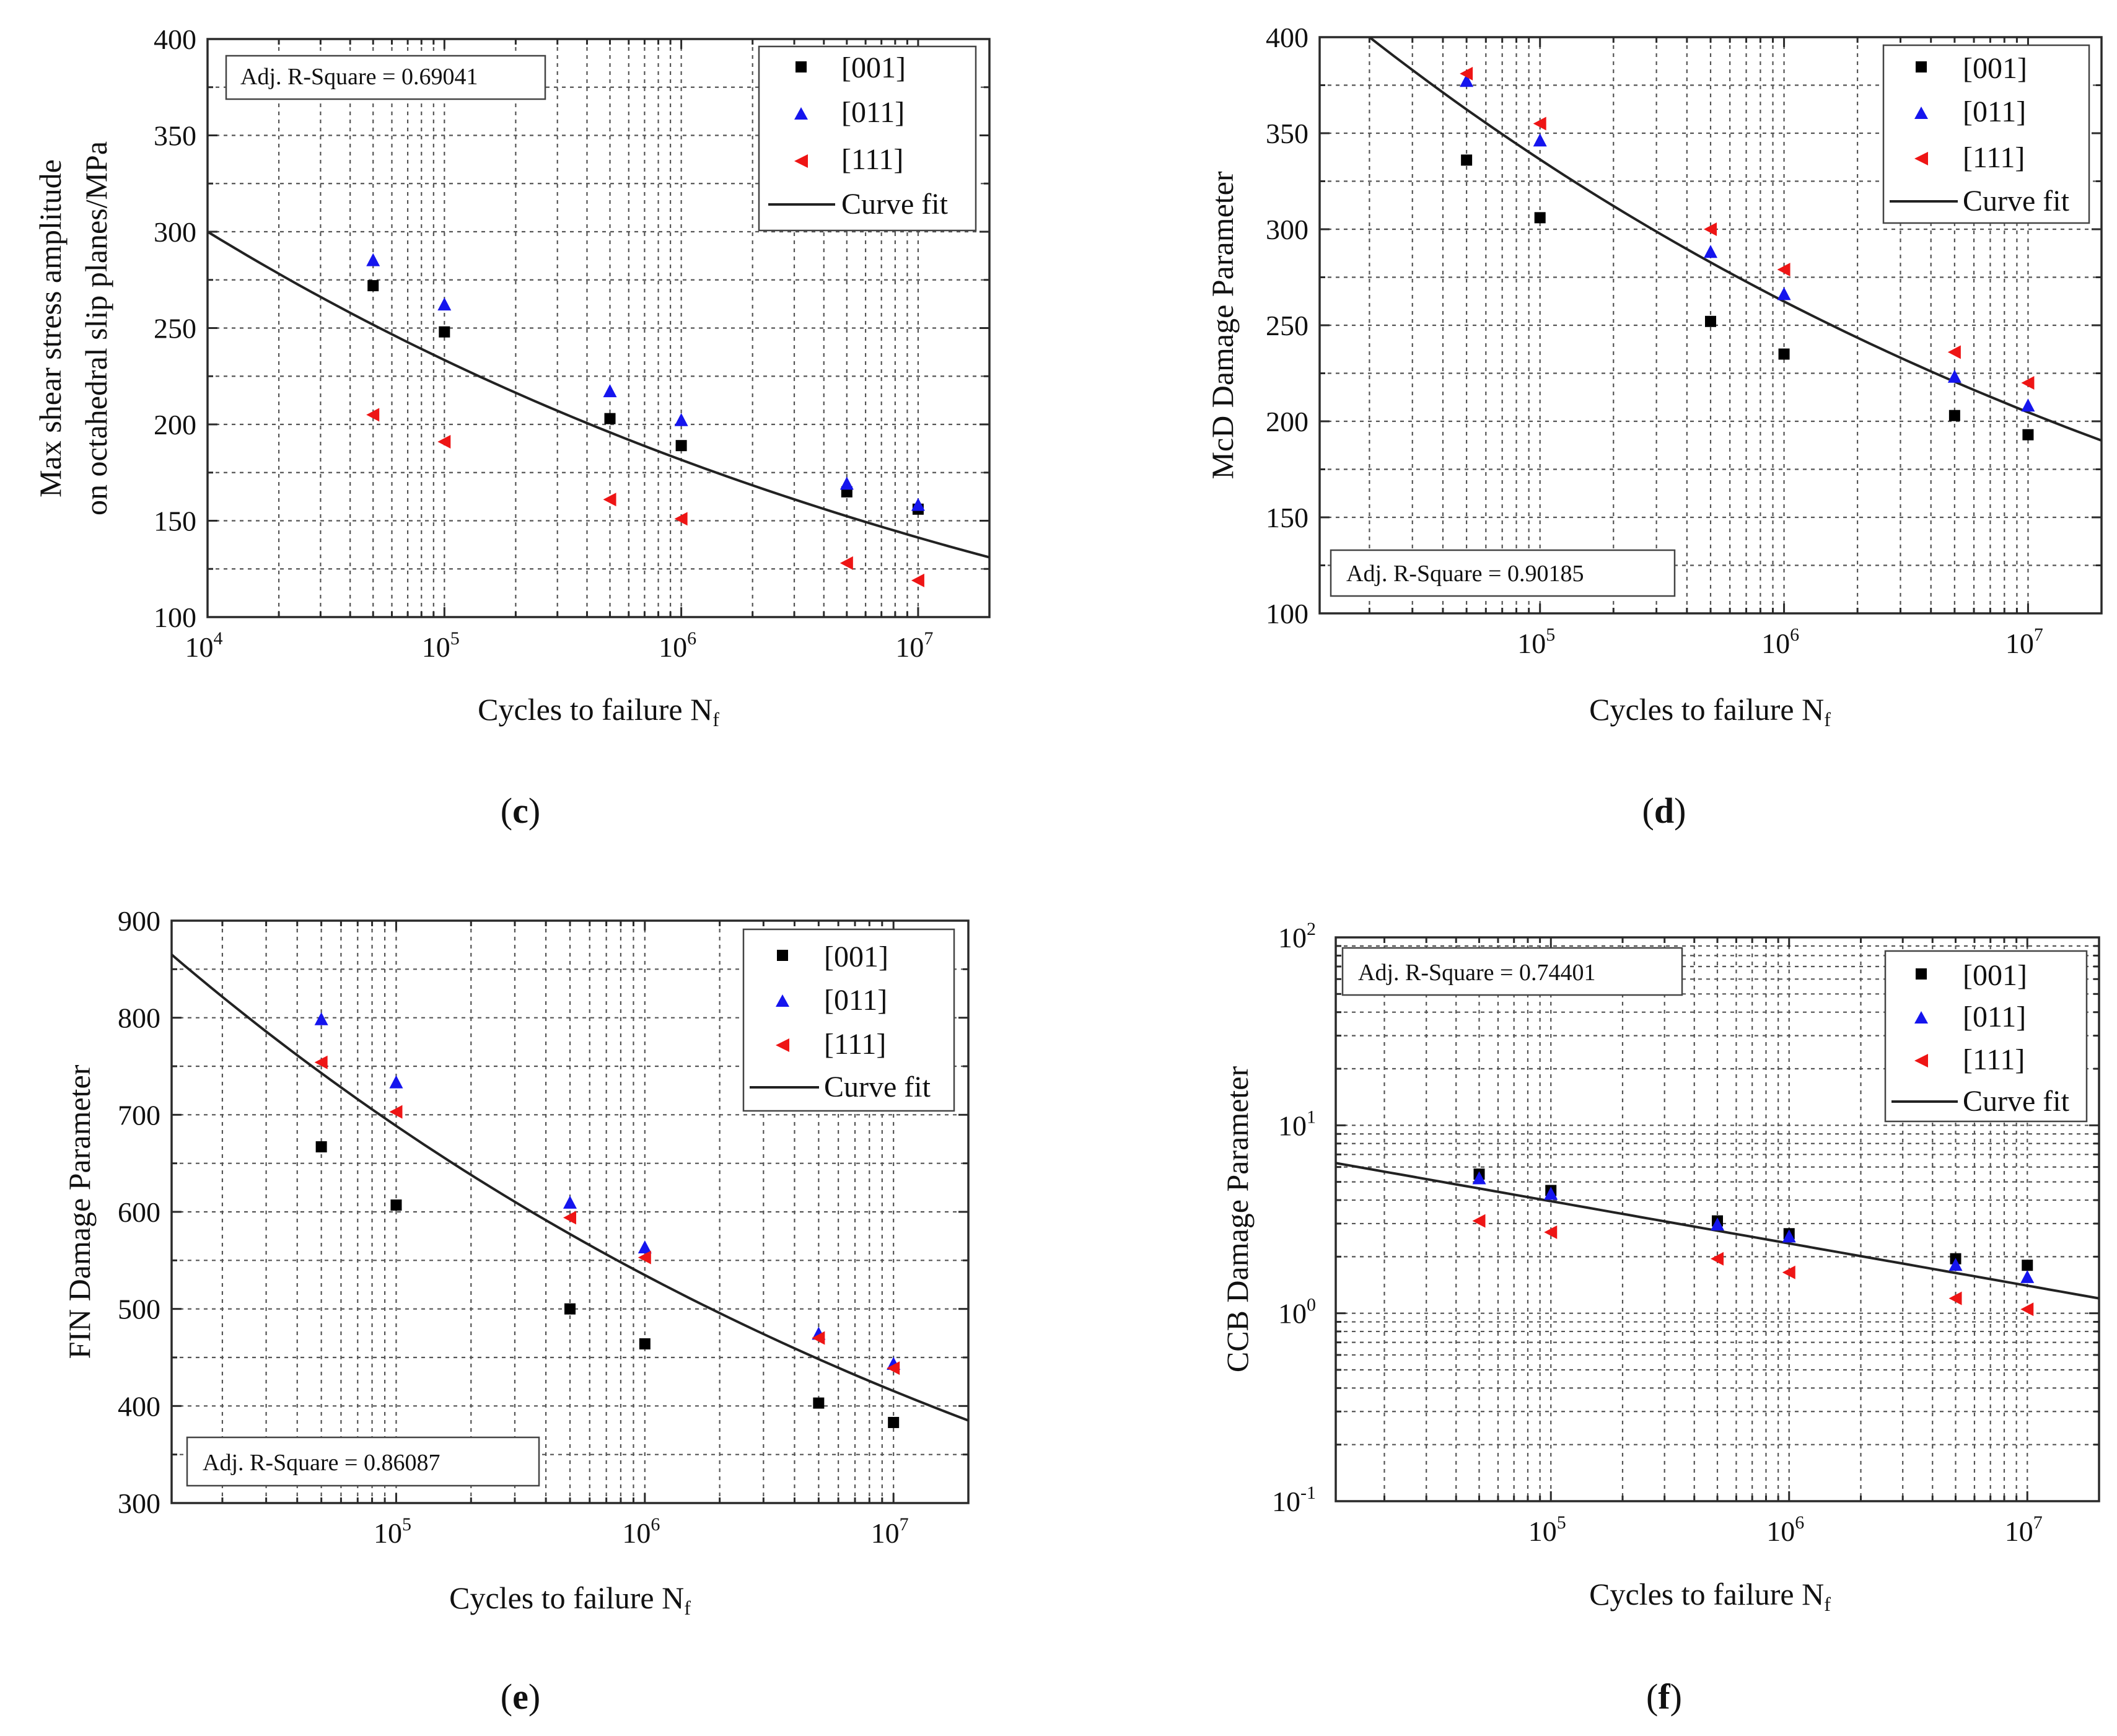  What do you see at coordinates (1287, 325) in the screenshot?
I see `y-tick-label: 250` at bounding box center [1287, 325].